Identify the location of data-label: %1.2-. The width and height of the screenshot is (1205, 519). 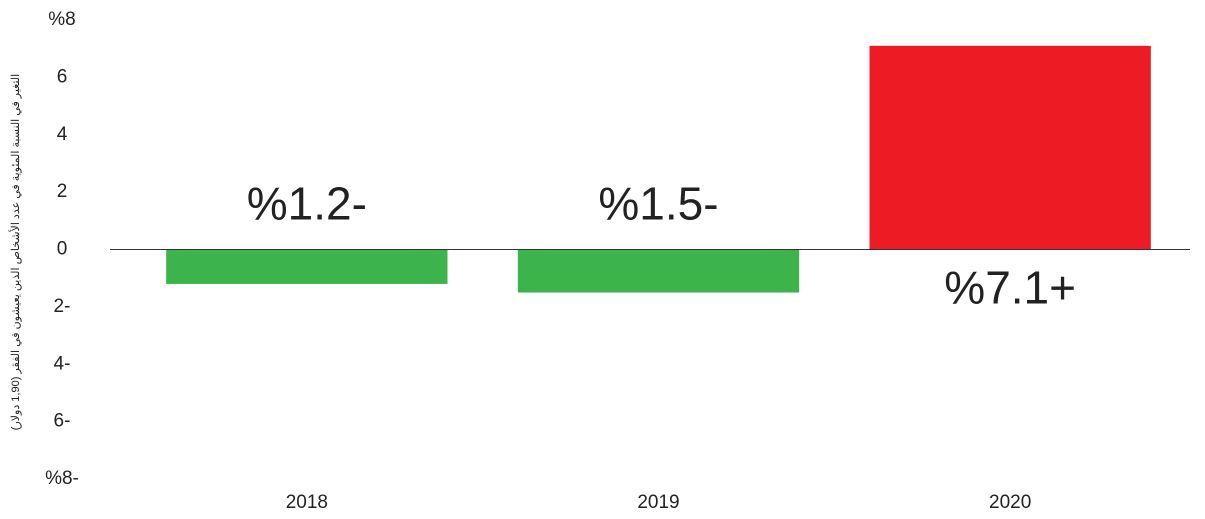
(307, 204).